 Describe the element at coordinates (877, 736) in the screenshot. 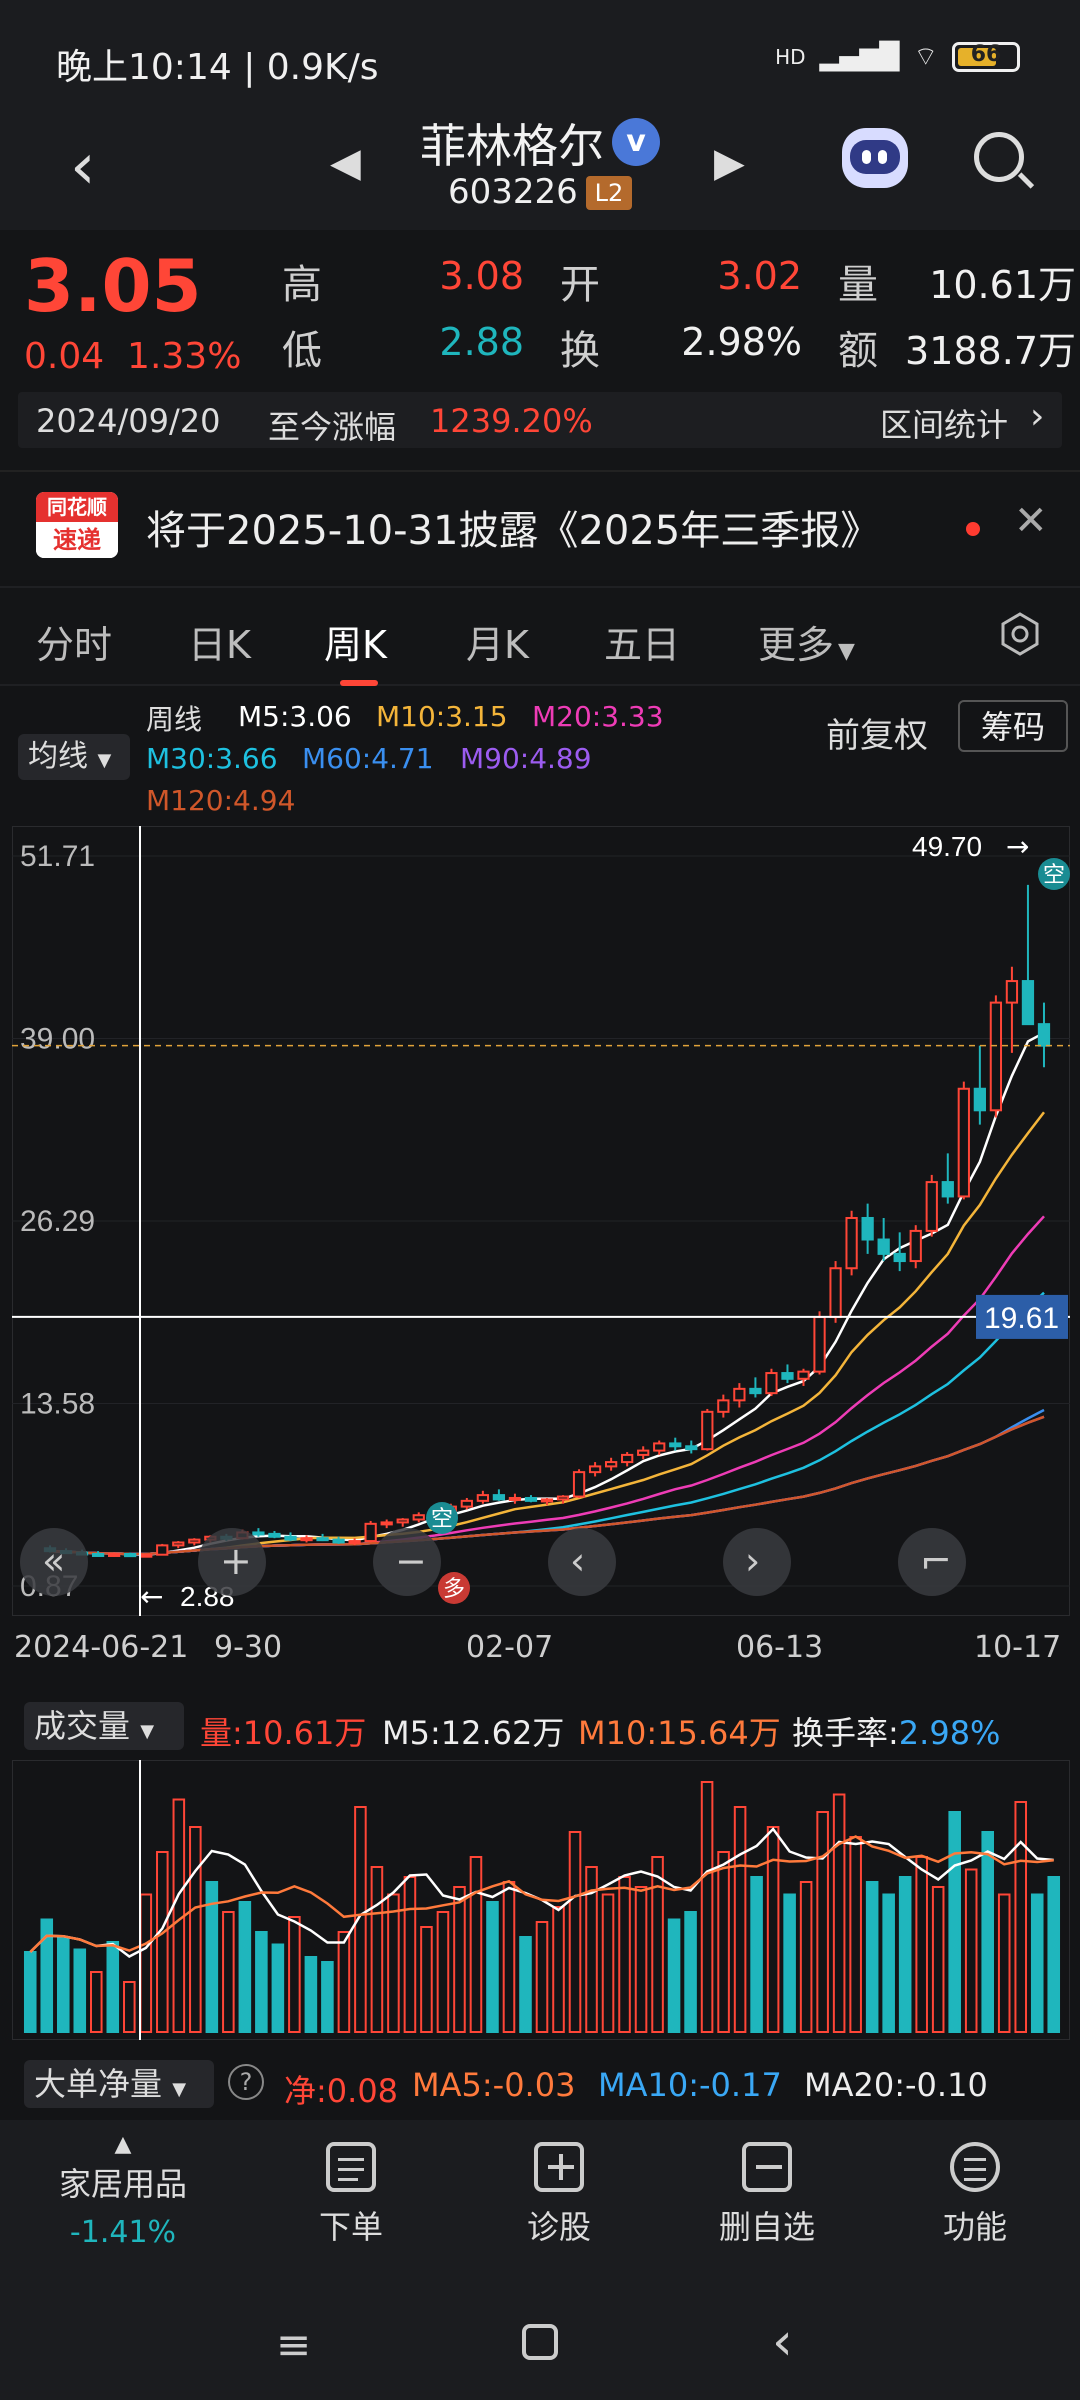

I see `adjust-mode: 前复权` at that location.